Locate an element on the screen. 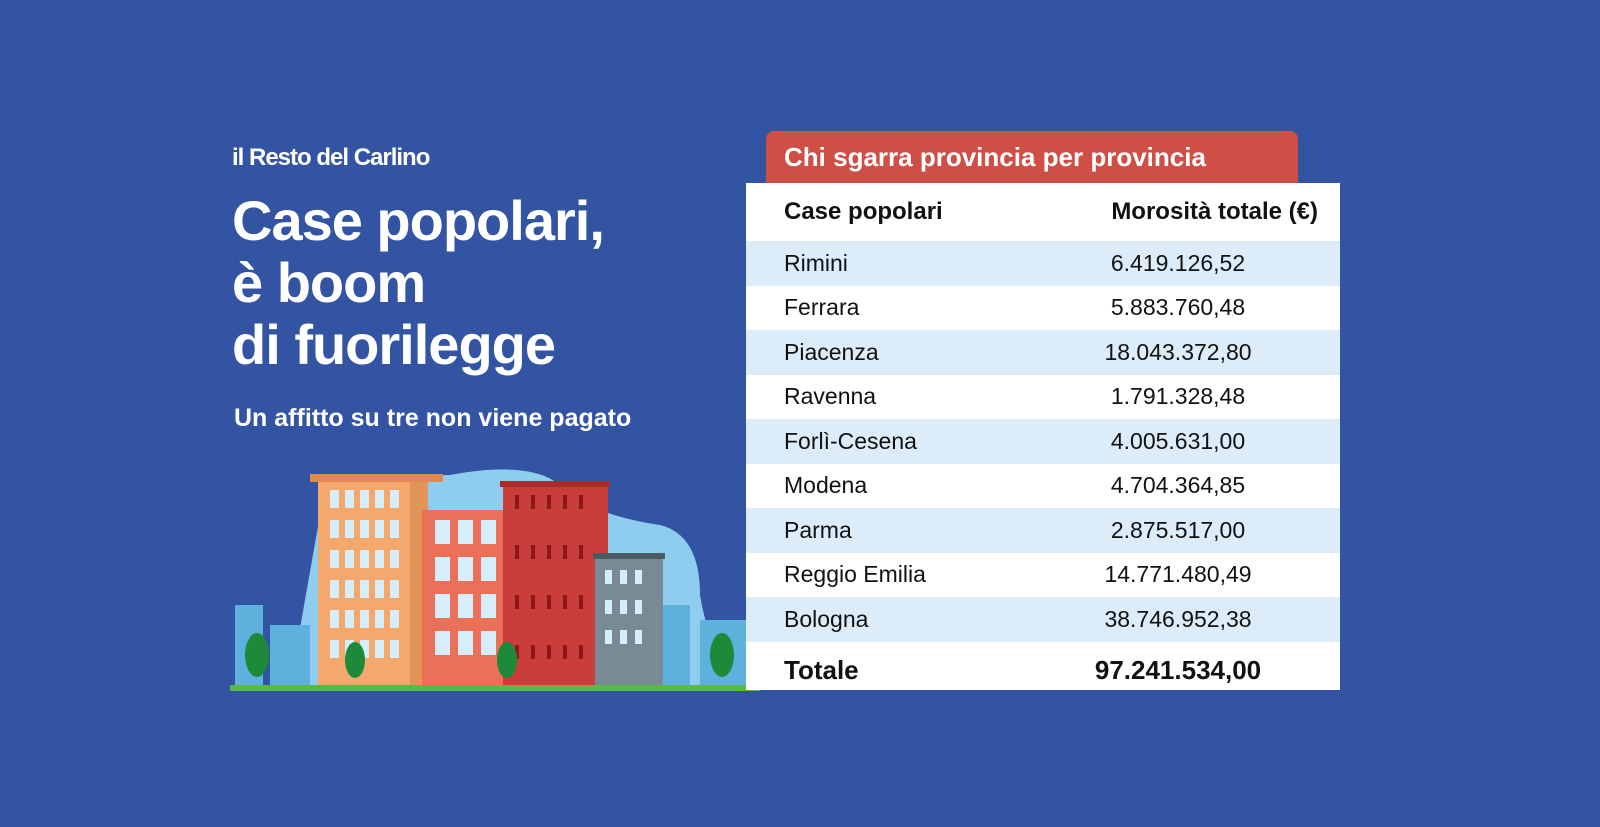 The image size is (1600, 827). province-name: Ferrara is located at coordinates (822, 307).